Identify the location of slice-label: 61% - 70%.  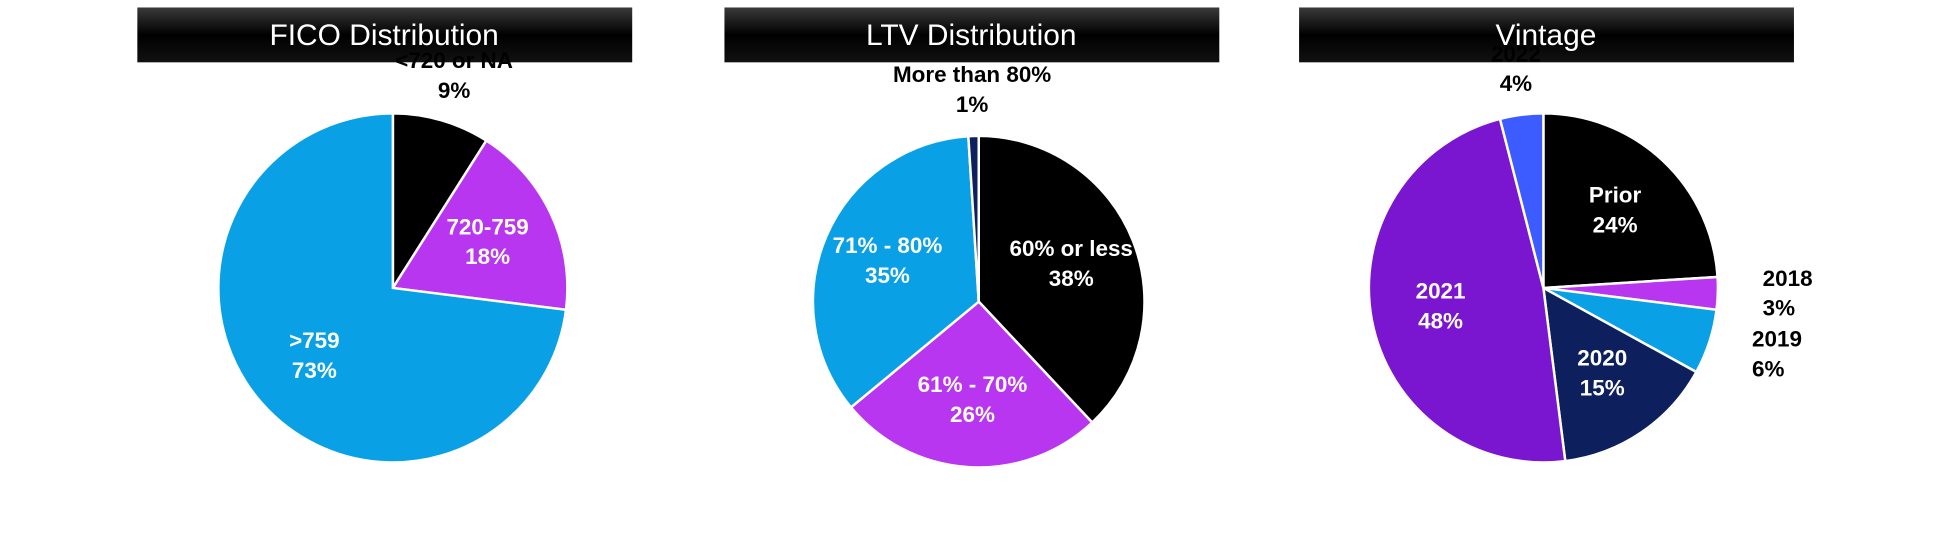
(973, 384).